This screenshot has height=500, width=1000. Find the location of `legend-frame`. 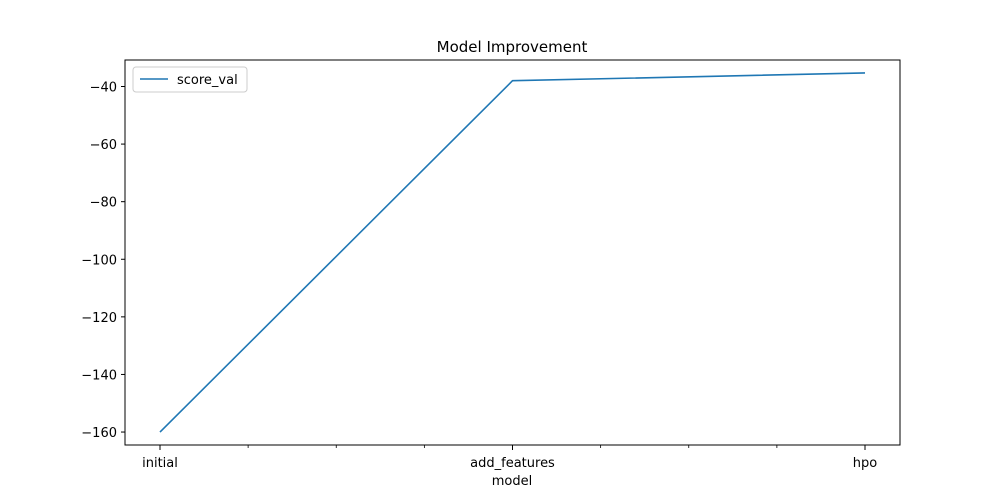

legend-frame is located at coordinates (190, 79).